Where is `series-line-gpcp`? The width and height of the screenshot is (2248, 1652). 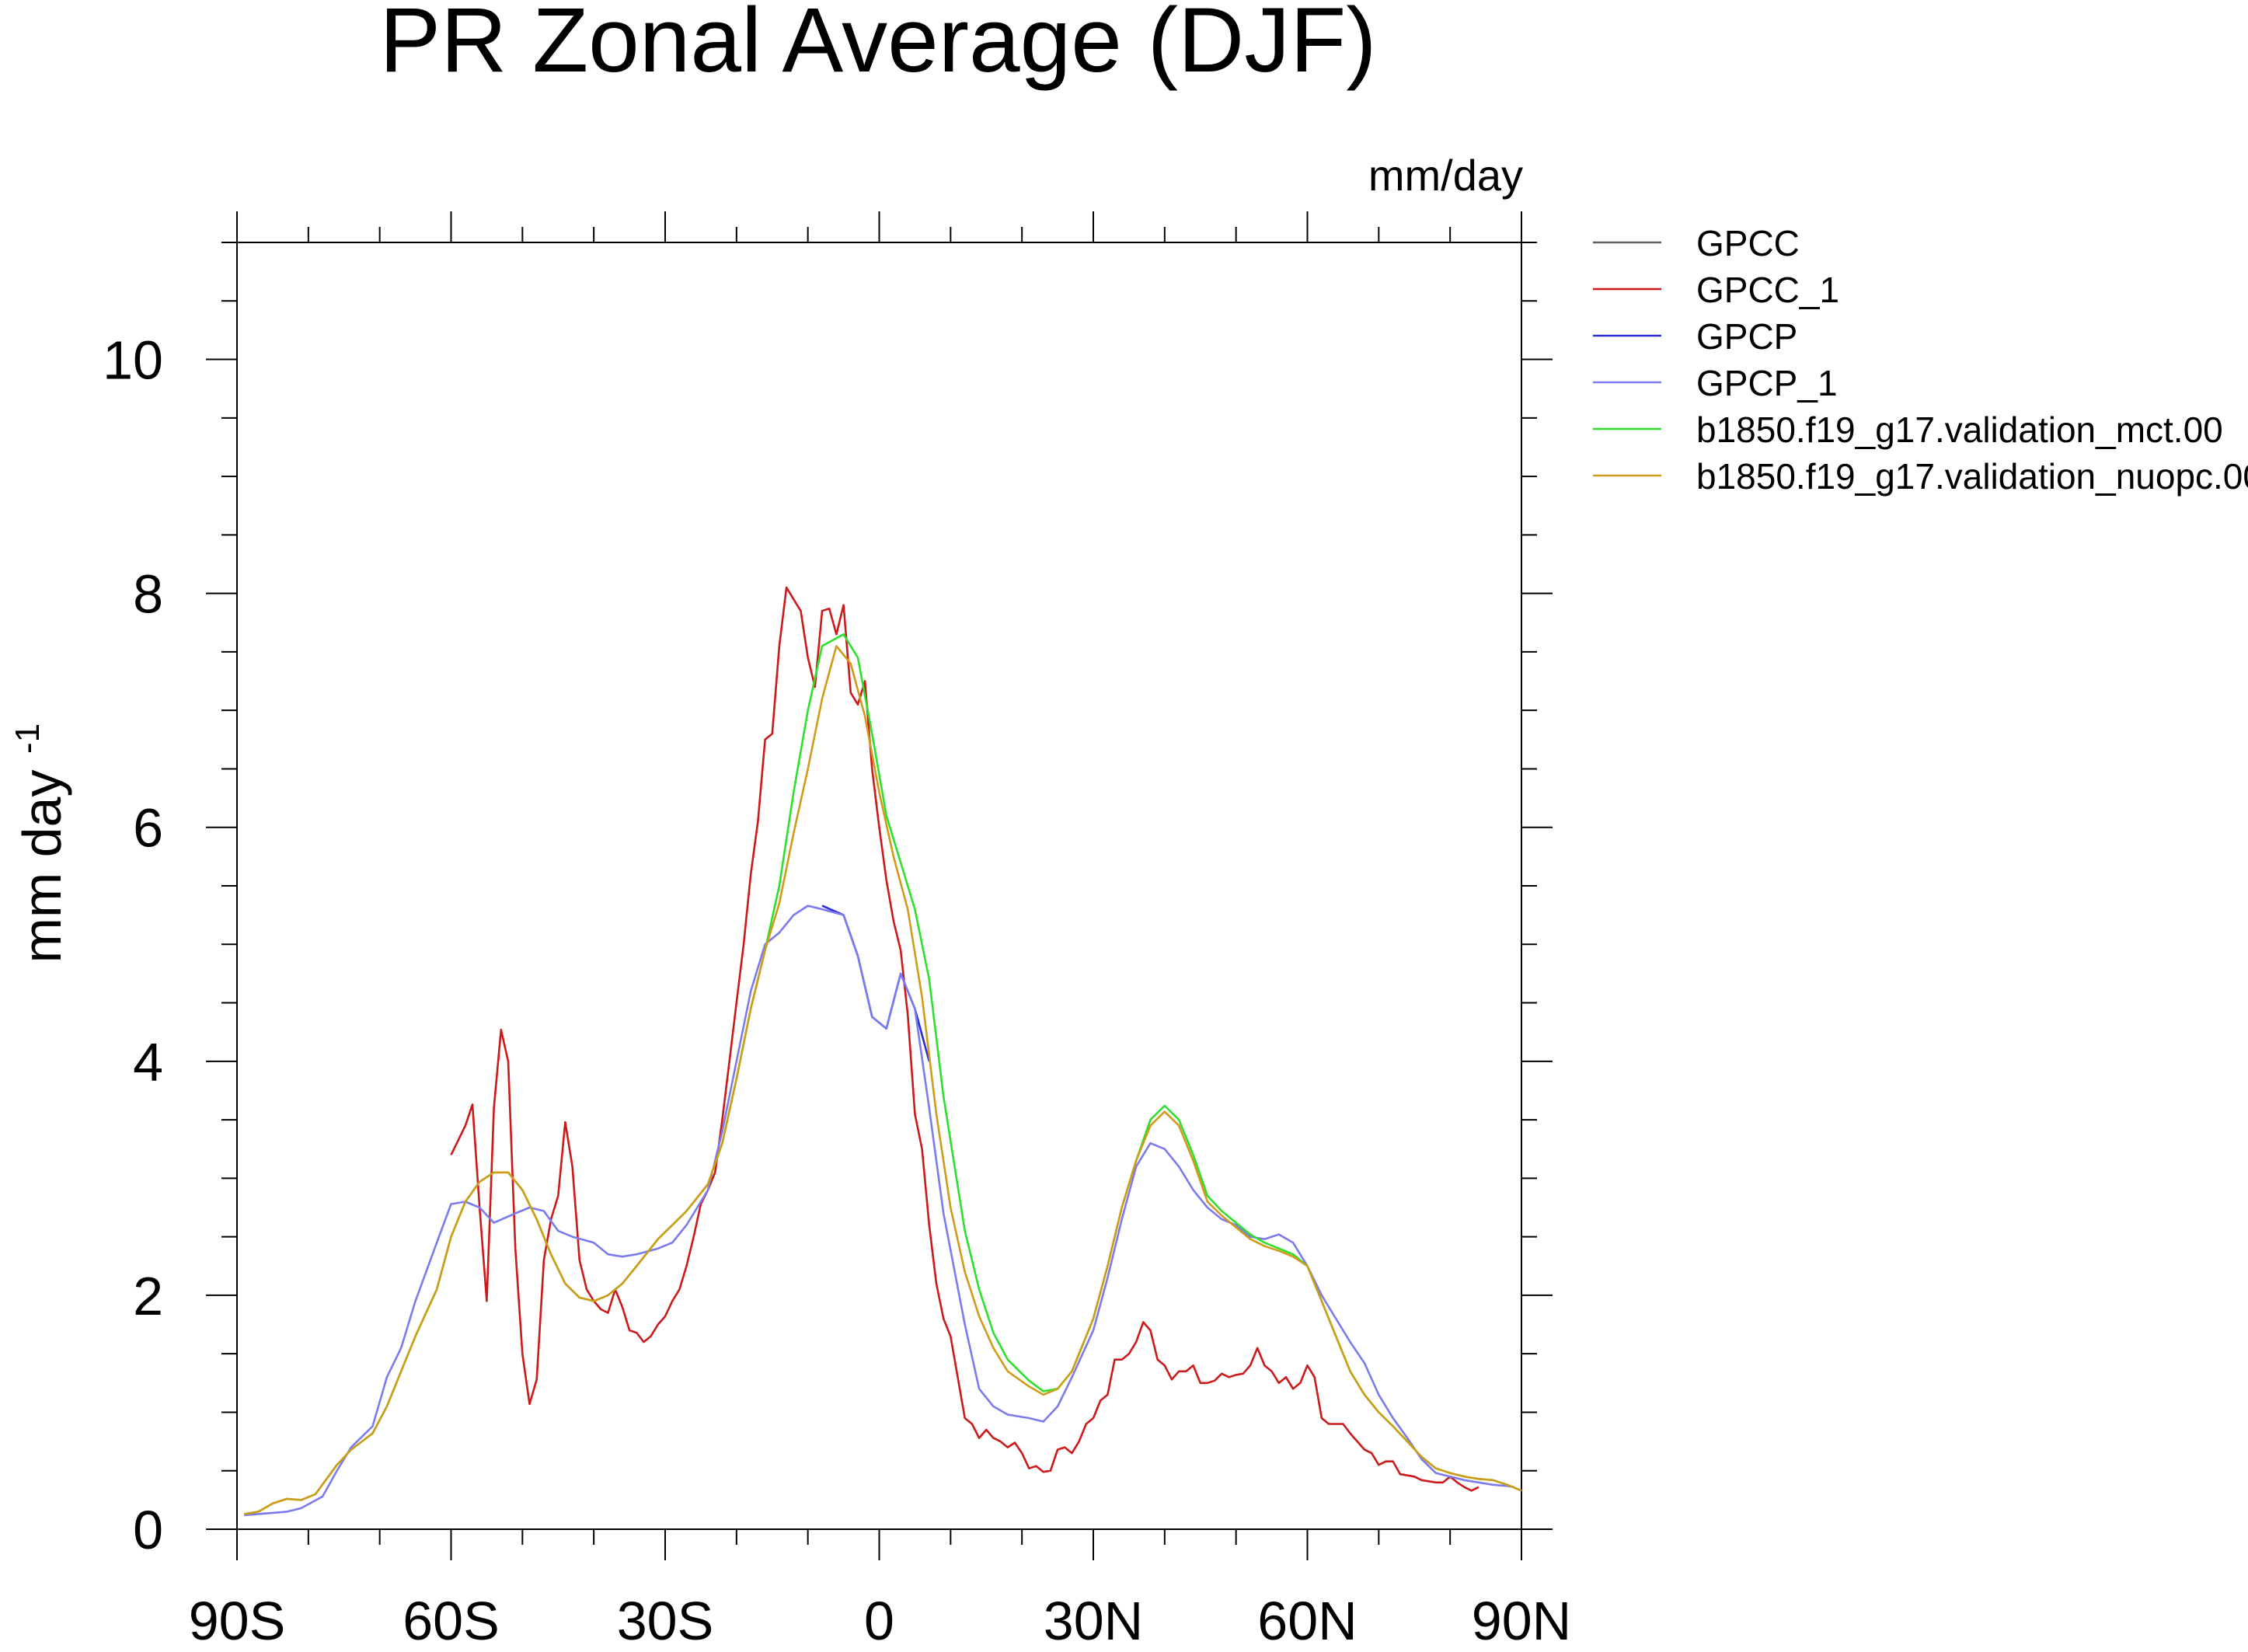 series-line-gpcp is located at coordinates (876, 983).